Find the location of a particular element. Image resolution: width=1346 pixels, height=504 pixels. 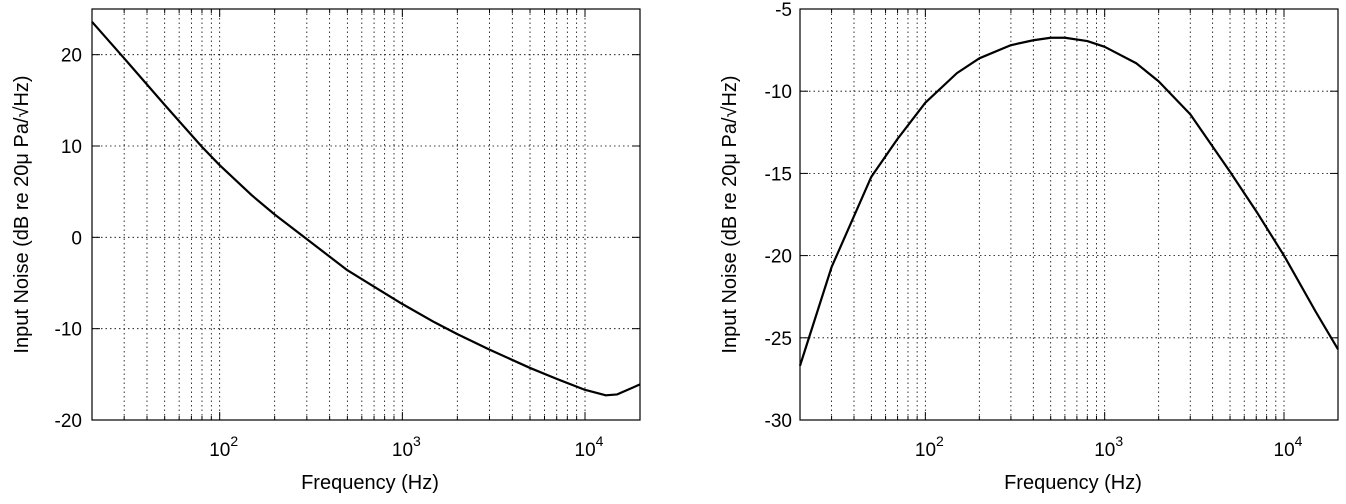

y-tick-label: -5 is located at coordinates (783, 10).